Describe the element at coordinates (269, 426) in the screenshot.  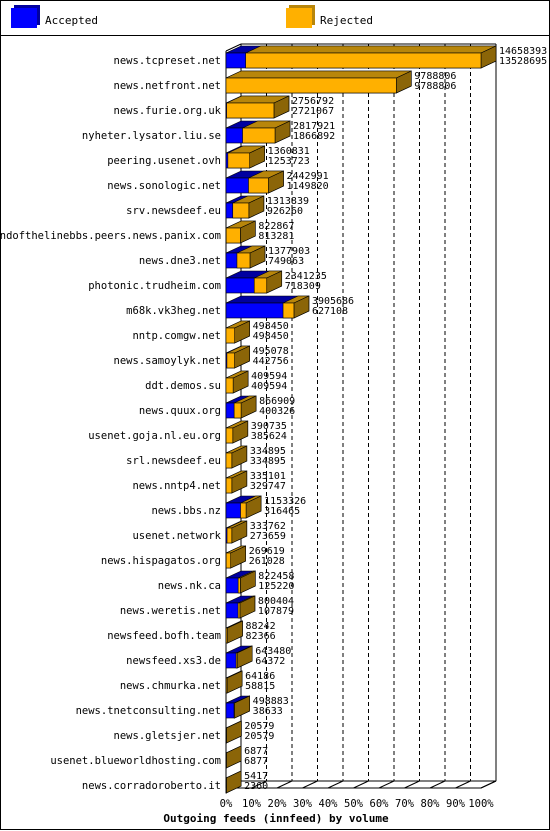
I see `accepted-value-label: 390735` at that location.